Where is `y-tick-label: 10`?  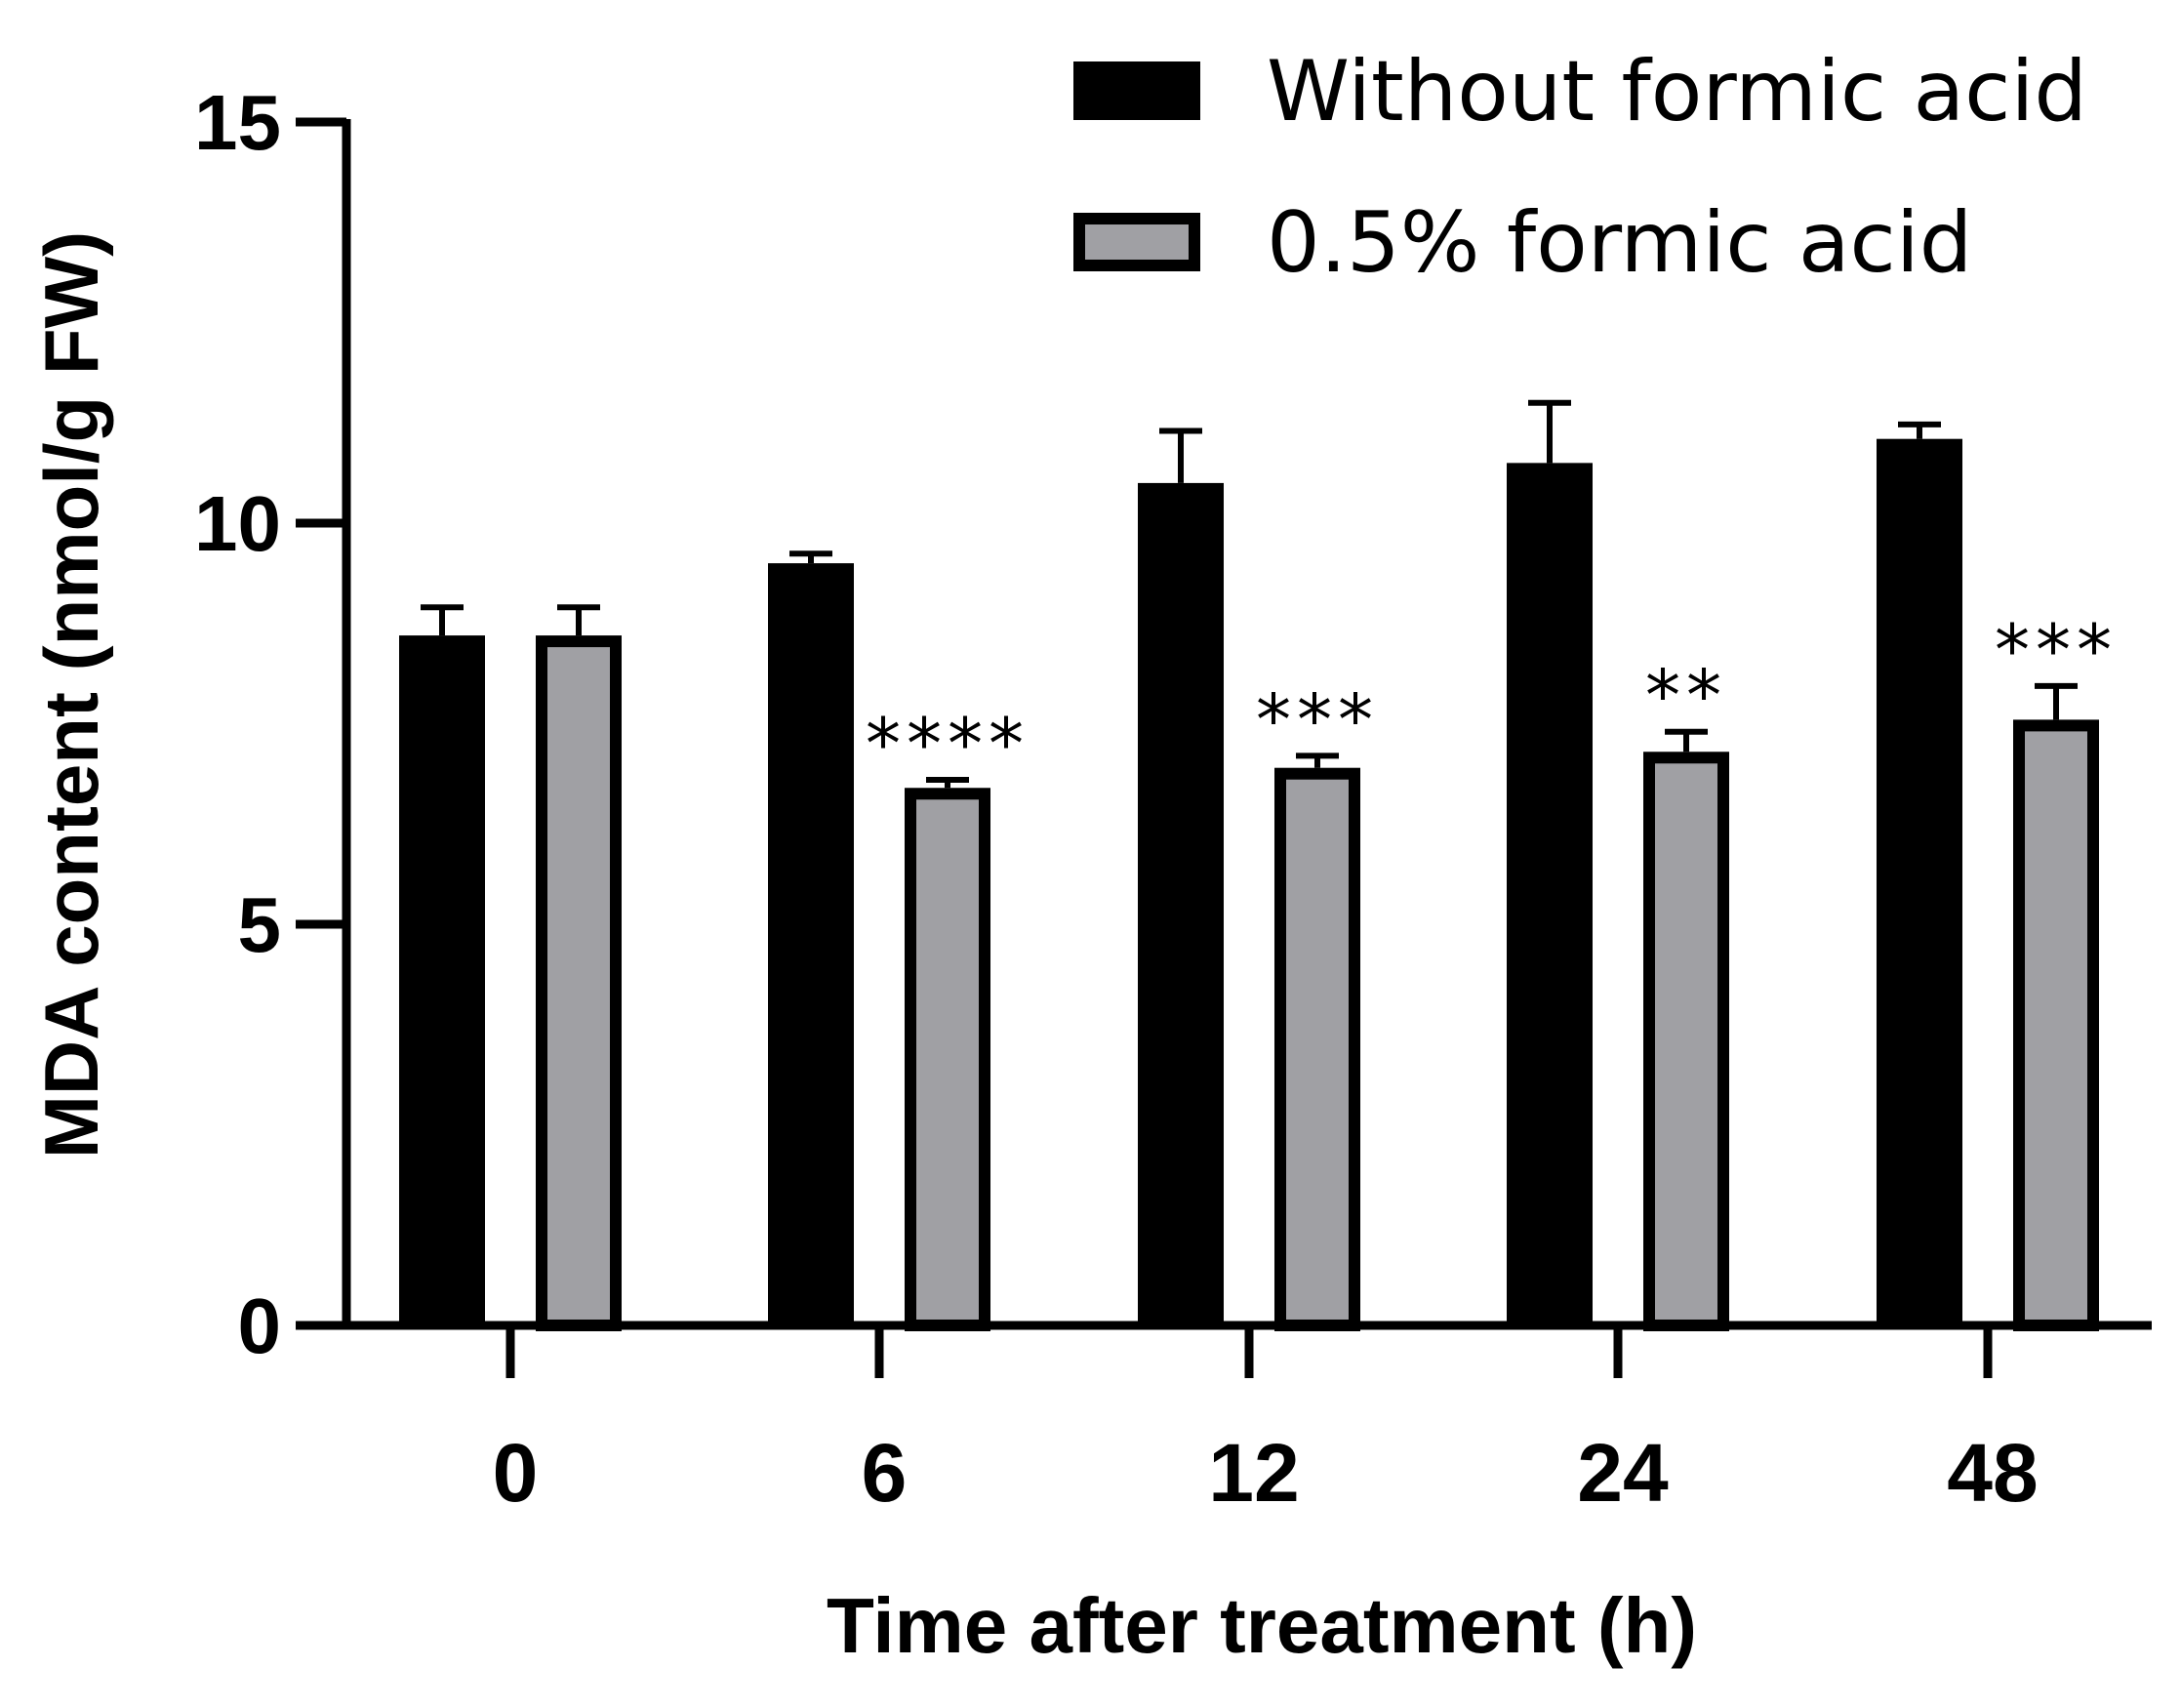 y-tick-label: 10 is located at coordinates (237, 523).